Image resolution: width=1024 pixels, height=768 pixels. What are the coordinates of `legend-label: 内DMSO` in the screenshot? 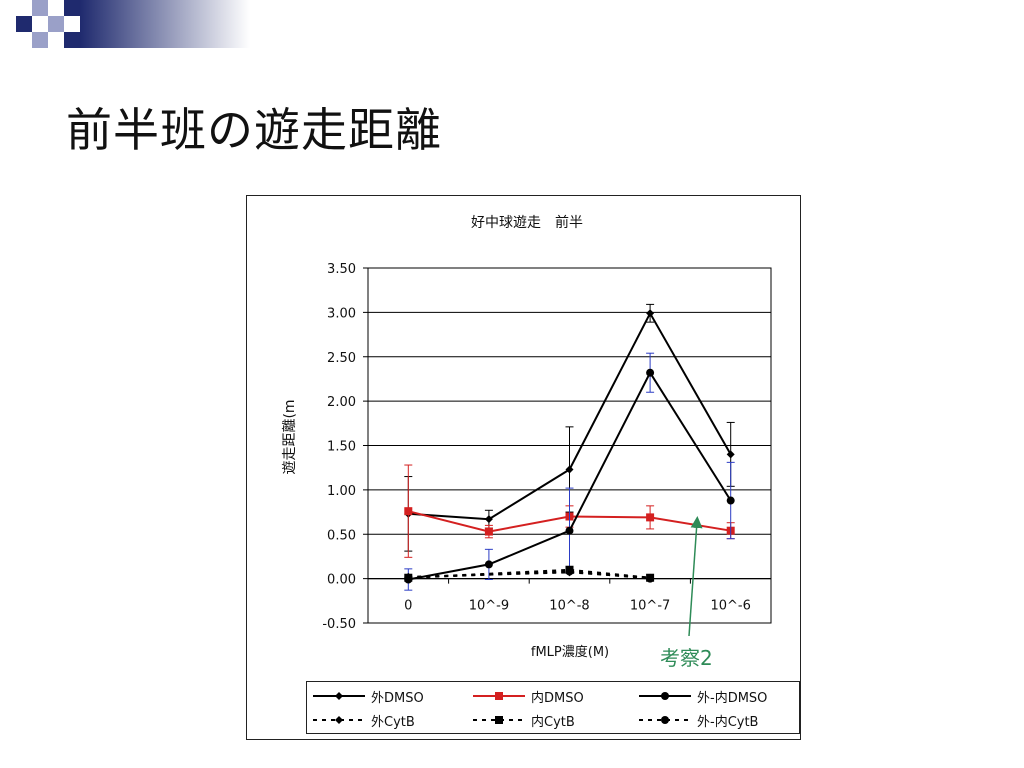 It's located at (557, 698).